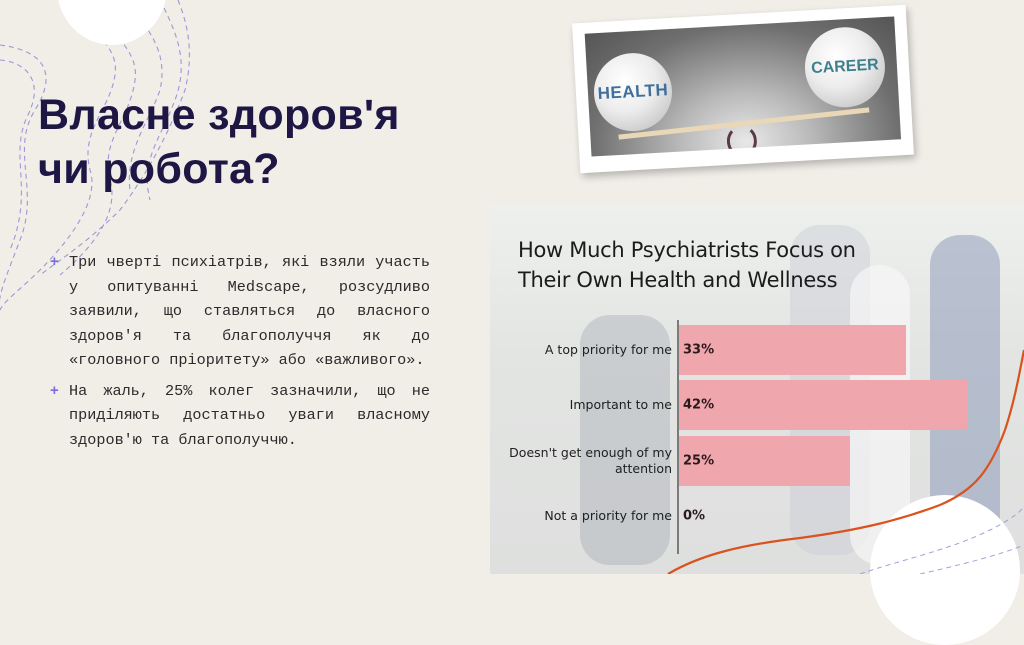 The width and height of the screenshot is (1024, 645). Describe the element at coordinates (608, 349) in the screenshot. I see `bar-label: A top priority for me` at that location.